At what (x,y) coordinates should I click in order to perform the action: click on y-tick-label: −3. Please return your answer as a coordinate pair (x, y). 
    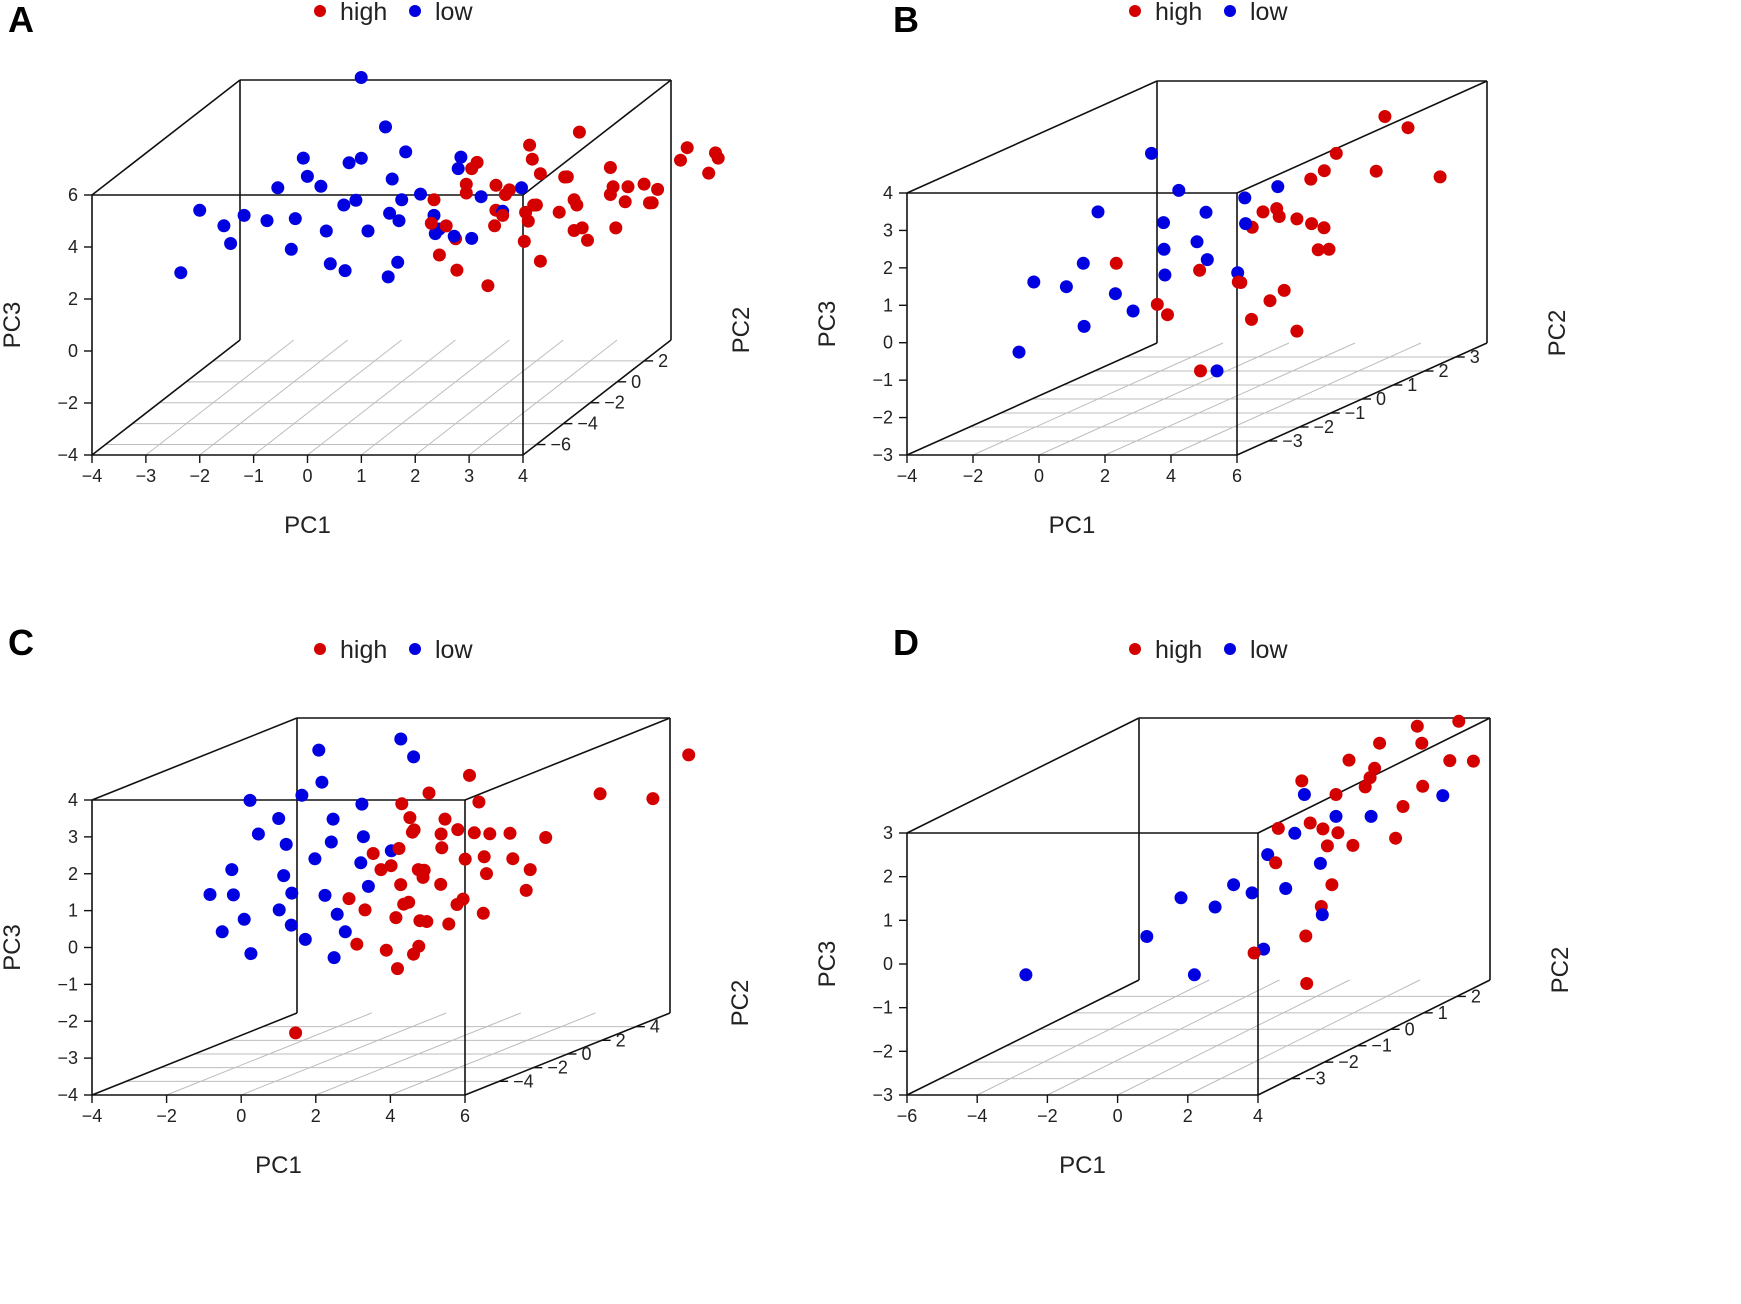
    Looking at the image, I should click on (67, 1058).